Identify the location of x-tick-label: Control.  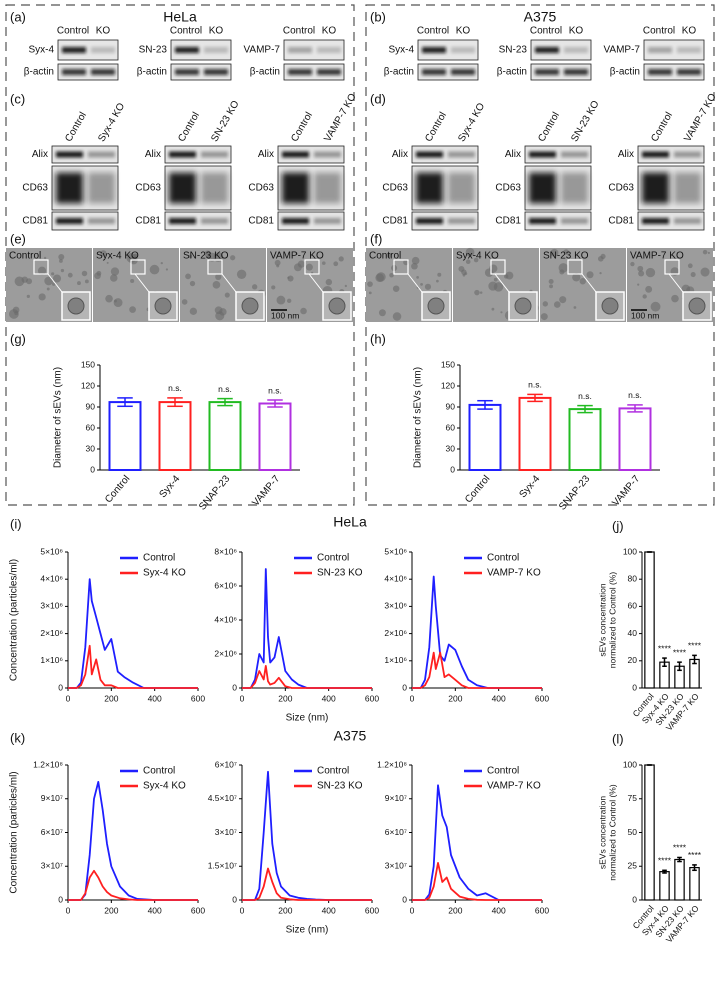
(117, 490).